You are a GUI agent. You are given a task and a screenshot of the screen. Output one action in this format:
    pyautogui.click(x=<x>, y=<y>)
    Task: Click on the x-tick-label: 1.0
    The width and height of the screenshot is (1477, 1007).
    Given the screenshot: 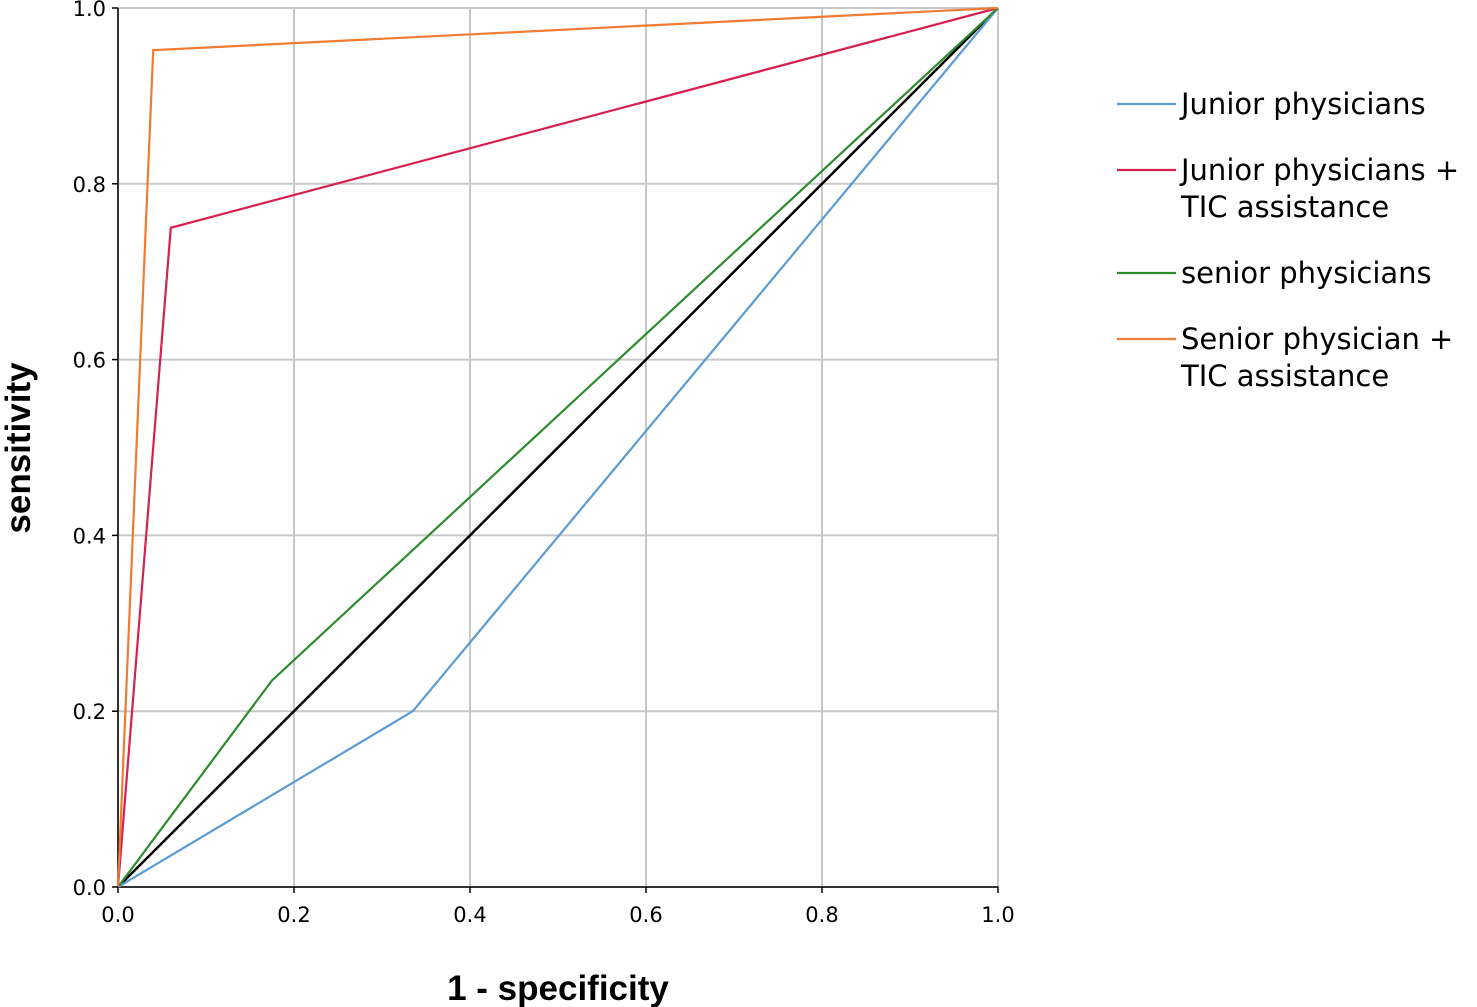 What is the action you would take?
    pyautogui.click(x=997, y=915)
    